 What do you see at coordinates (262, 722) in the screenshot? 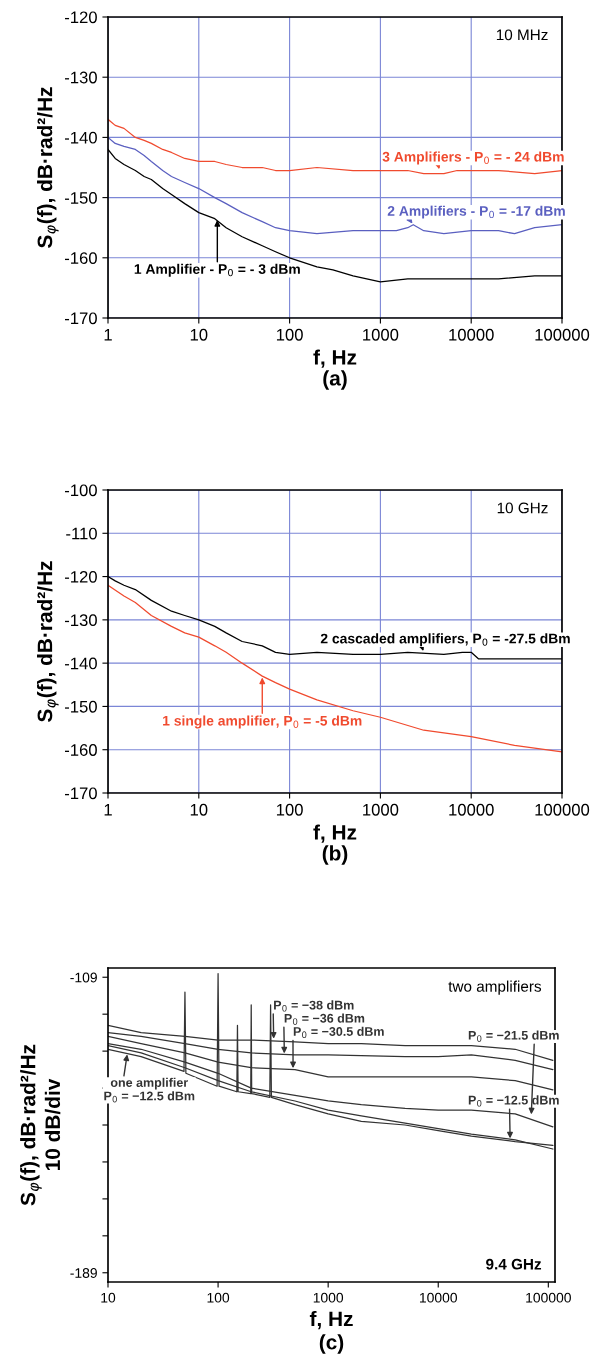
I see `annotation: 1 single amplifier, P$_{0}$ = -5 dBm` at bounding box center [262, 722].